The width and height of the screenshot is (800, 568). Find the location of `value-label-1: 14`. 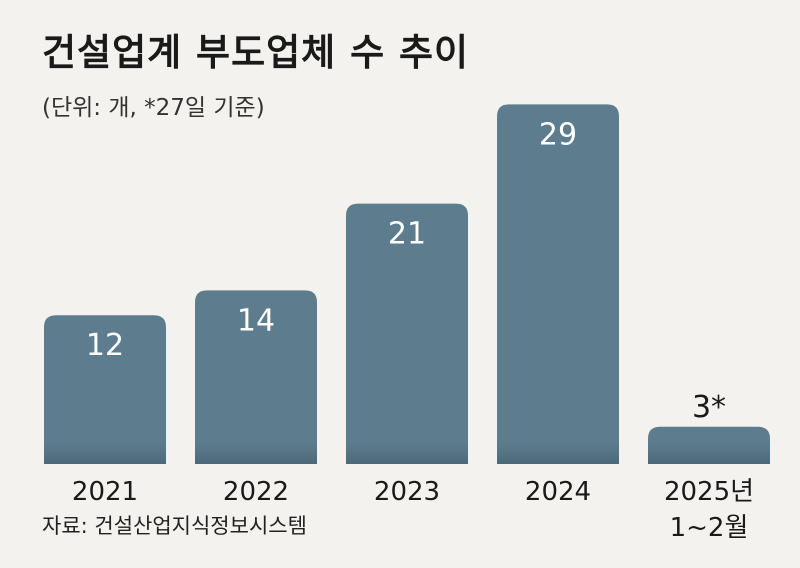

value-label-1: 14 is located at coordinates (256, 320).